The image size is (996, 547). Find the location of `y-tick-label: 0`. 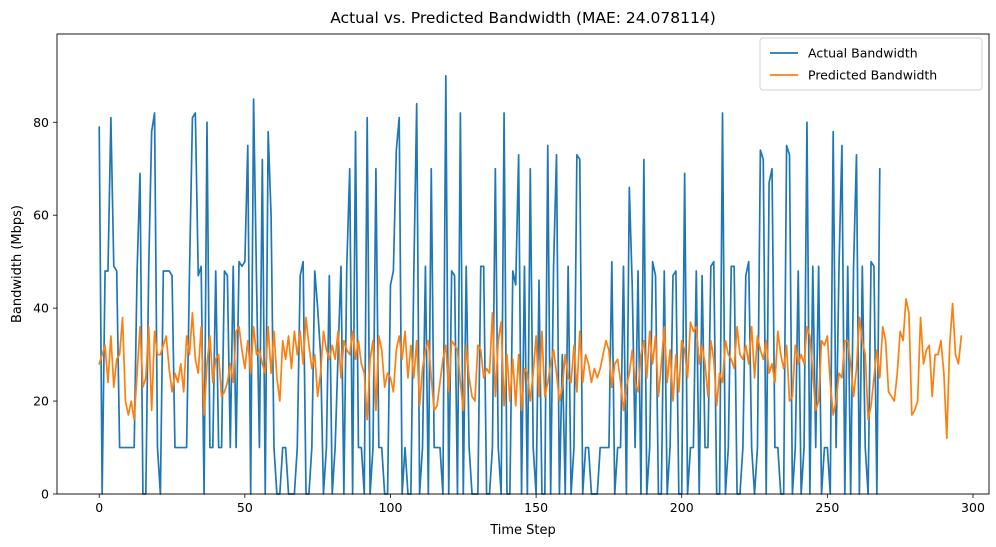

y-tick-label: 0 is located at coordinates (45, 494).